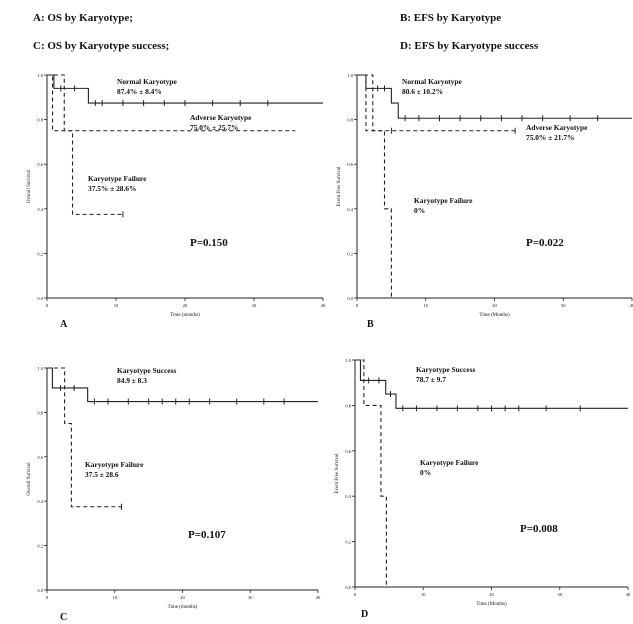 The height and width of the screenshot is (624, 633). What do you see at coordinates (139, 91) in the screenshot?
I see `series-estimate: 87.4% ± 8.4%` at bounding box center [139, 91].